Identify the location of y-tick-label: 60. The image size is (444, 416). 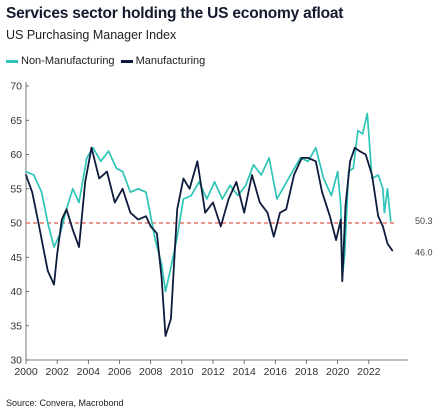
(16, 155).